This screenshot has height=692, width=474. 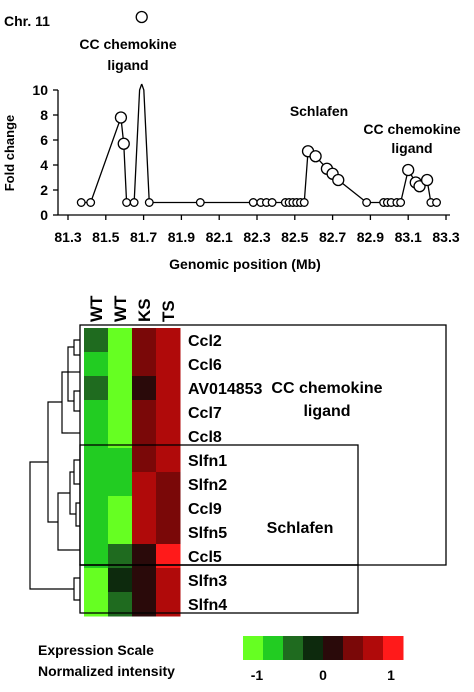 What do you see at coordinates (294, 237) in the screenshot?
I see `x-tick-label: 82.5` at bounding box center [294, 237].